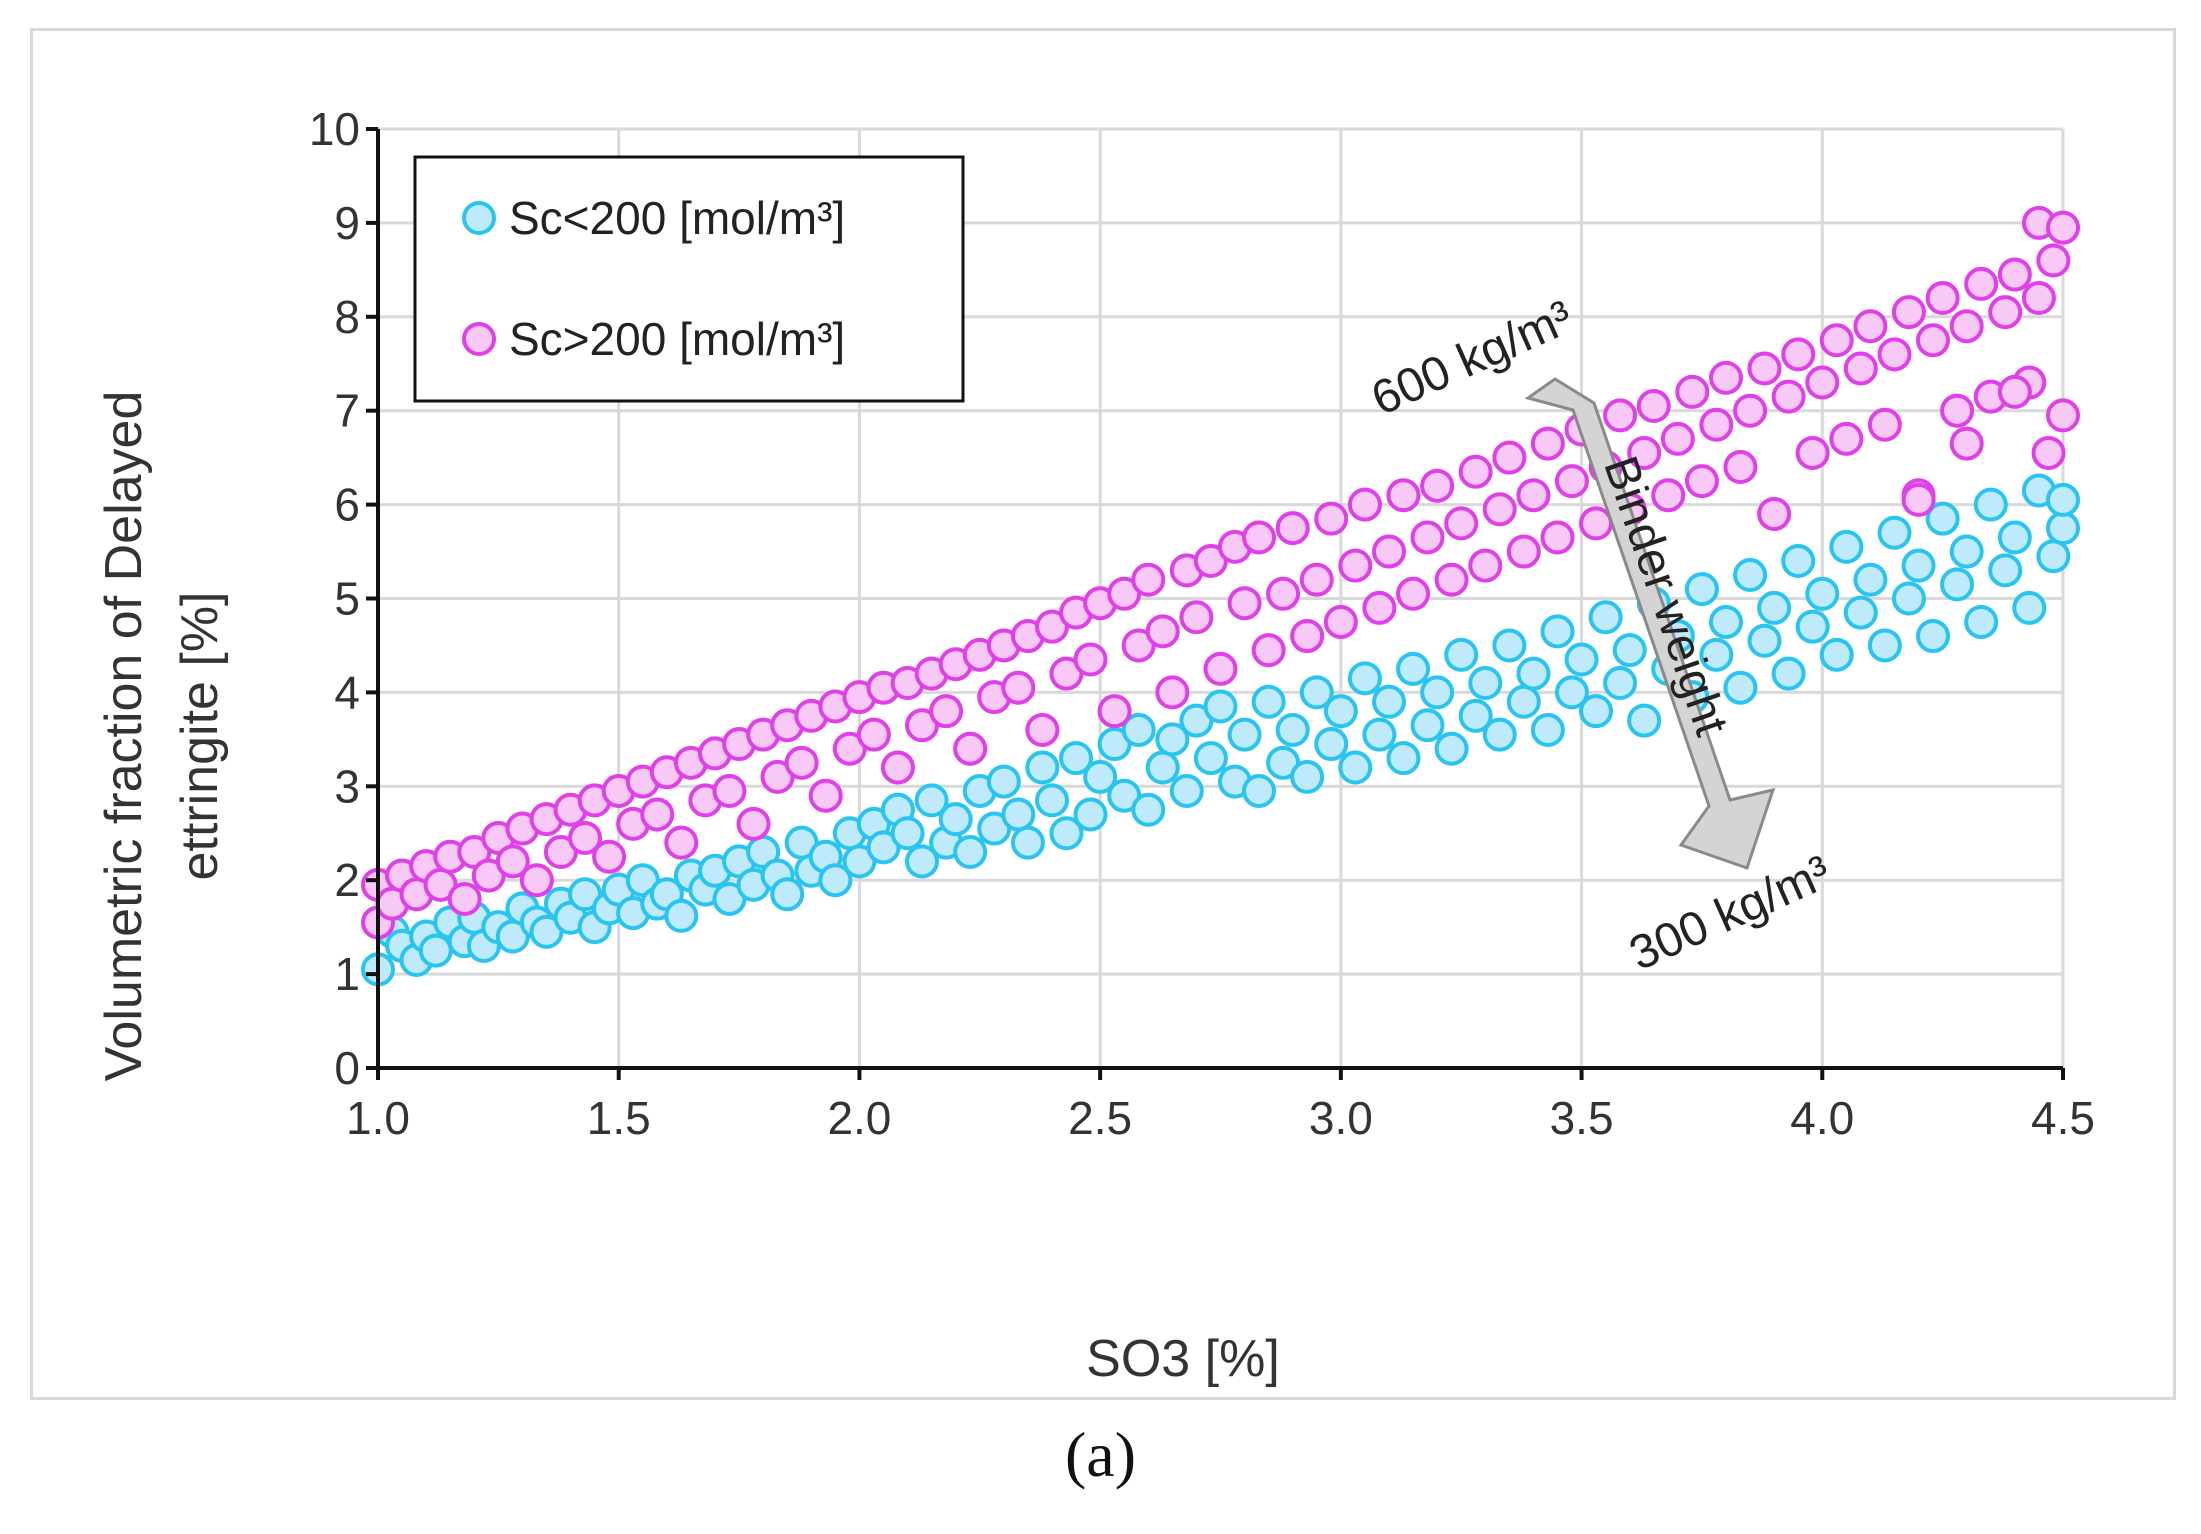 This screenshot has height=1534, width=2201. Describe the element at coordinates (1822, 1118) in the screenshot. I see `x-tick-label: 4.0` at that location.